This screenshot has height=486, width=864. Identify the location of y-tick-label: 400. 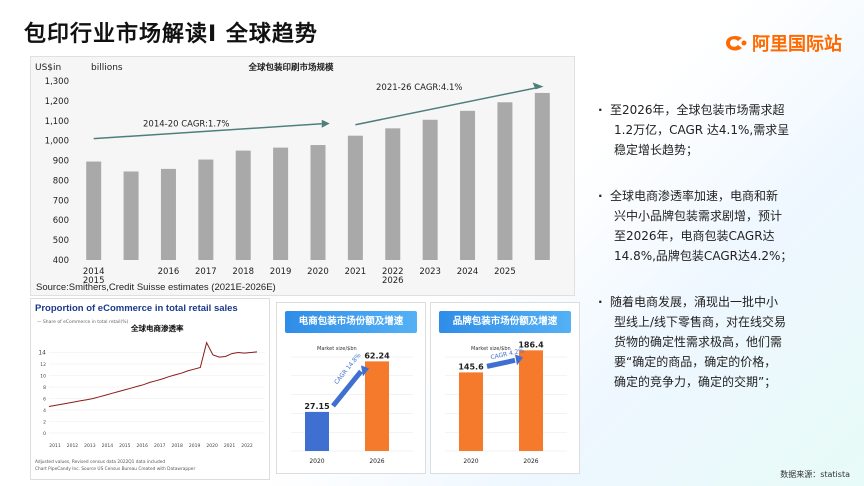
(61, 261).